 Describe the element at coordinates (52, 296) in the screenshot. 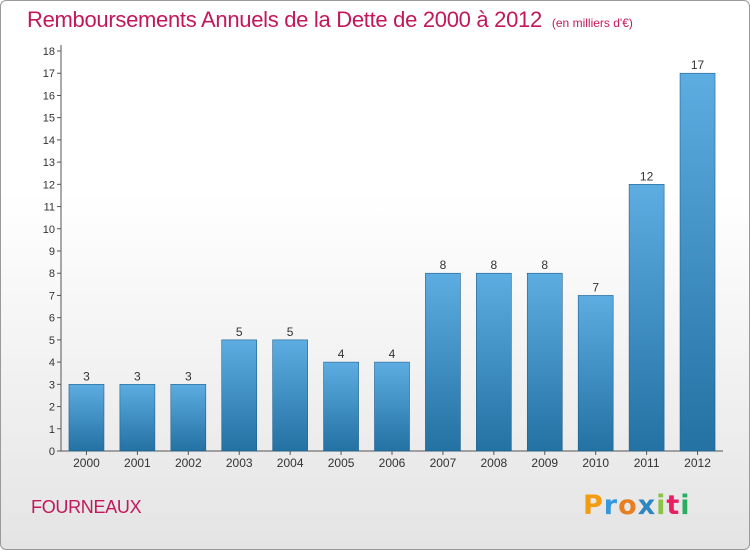

I see `y-tick-label: 7` at that location.